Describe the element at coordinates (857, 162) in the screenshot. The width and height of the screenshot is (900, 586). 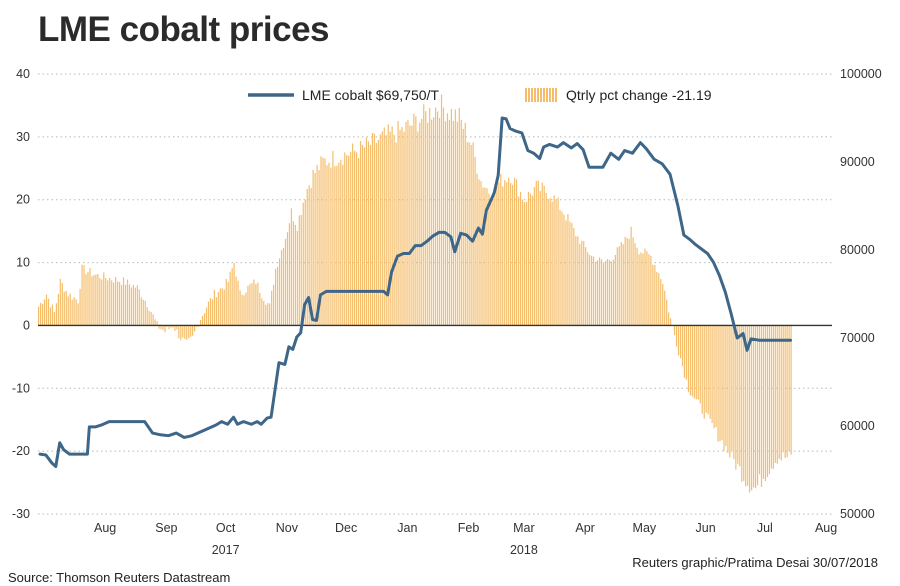
I see `right-tick-label: 90000` at that location.